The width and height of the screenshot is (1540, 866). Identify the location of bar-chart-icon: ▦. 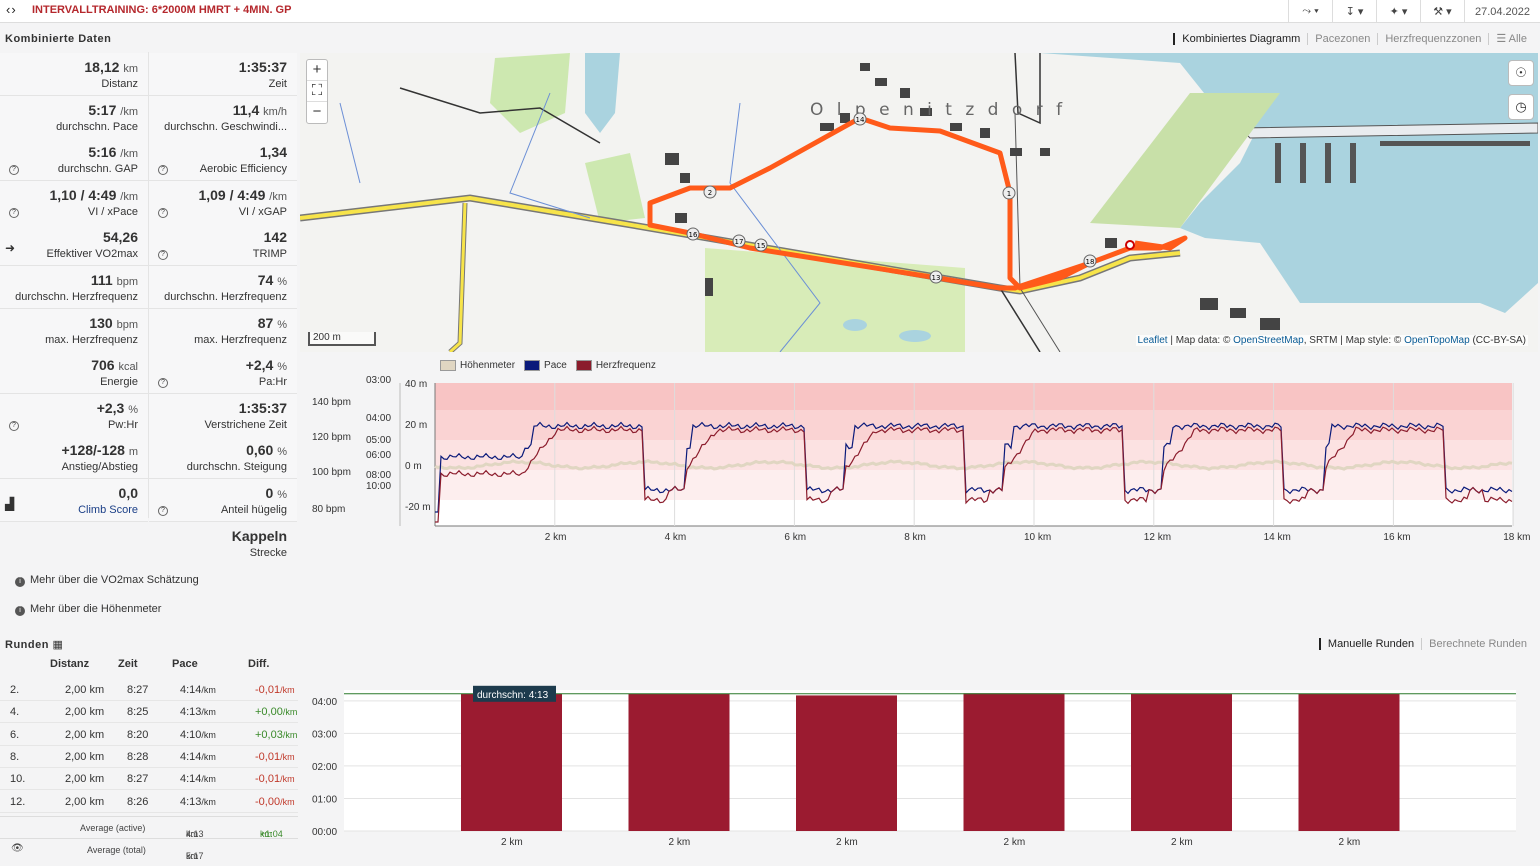
(58, 645).